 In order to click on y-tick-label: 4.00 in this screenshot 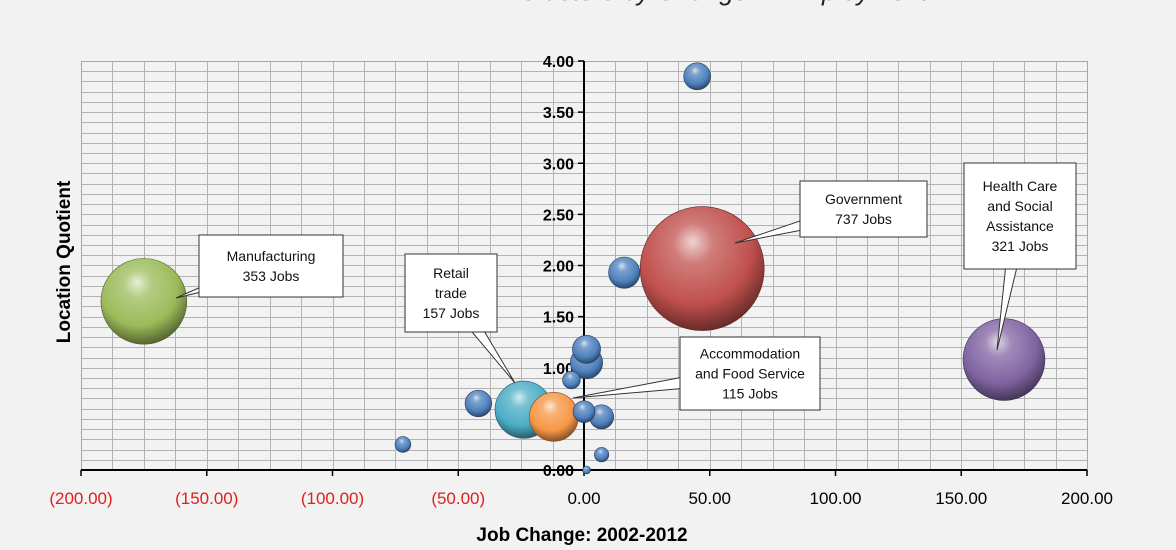, I will do `click(558, 62)`.